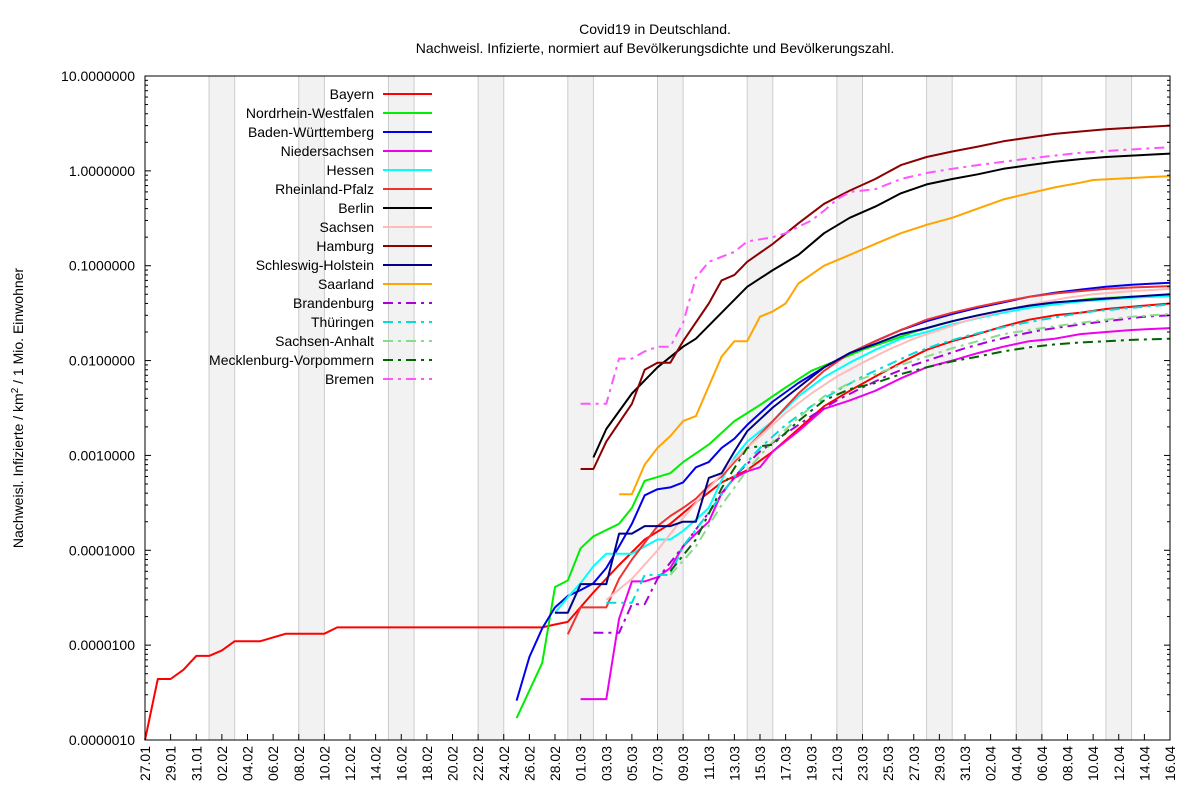  Describe the element at coordinates (102, 171) in the screenshot. I see `y-tick-label: 1.0000000` at that location.